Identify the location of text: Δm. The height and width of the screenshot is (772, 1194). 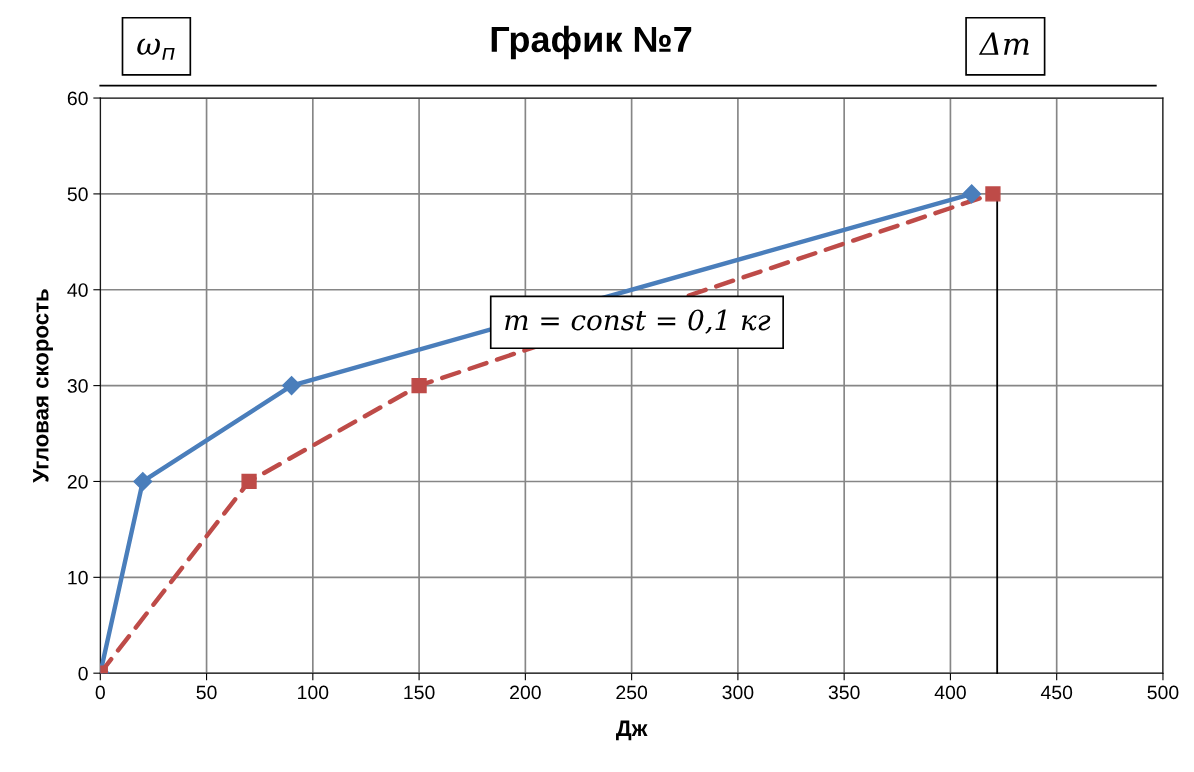
(1003, 43).